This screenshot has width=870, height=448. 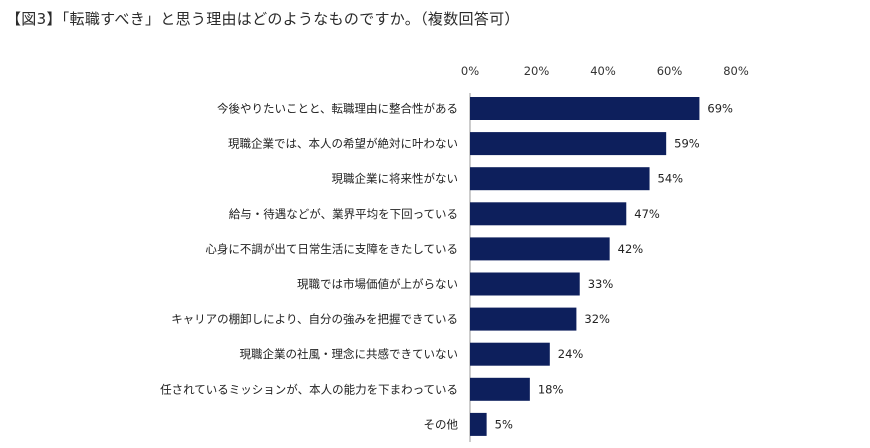 I want to click on data-label: 69%, so click(x=720, y=109).